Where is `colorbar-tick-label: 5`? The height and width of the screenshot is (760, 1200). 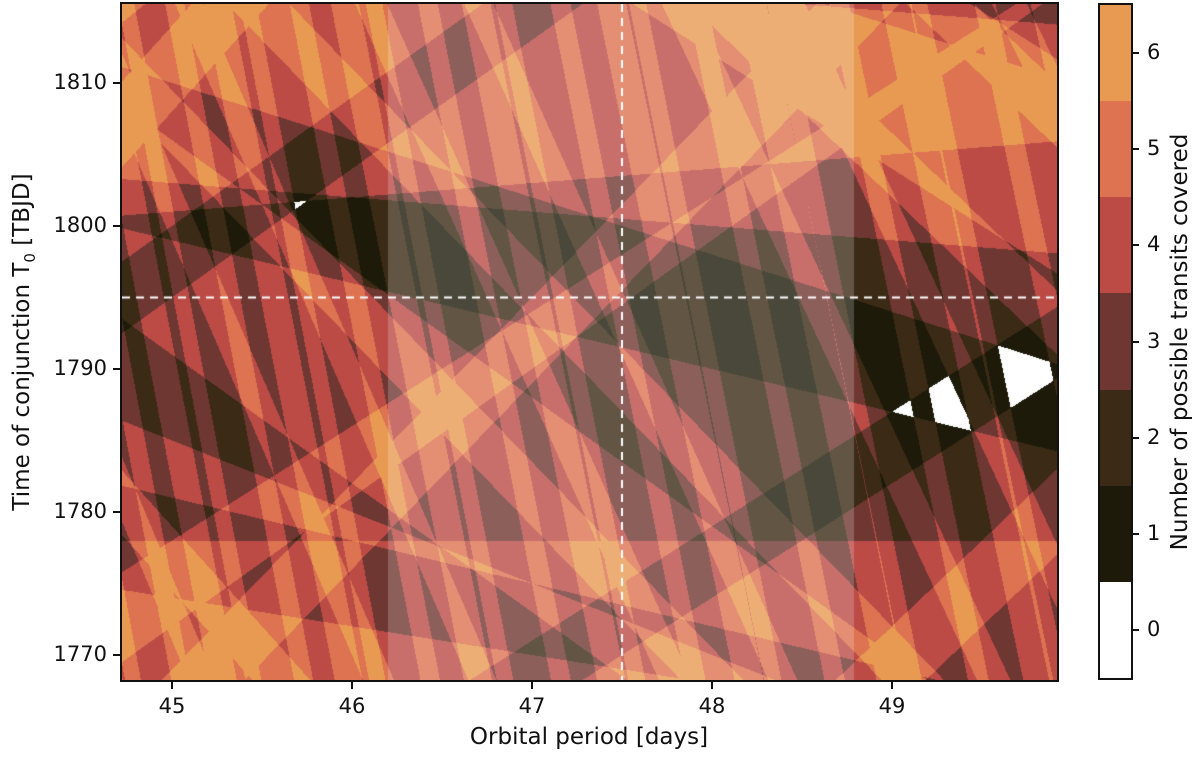 colorbar-tick-label: 5 is located at coordinates (1154, 148).